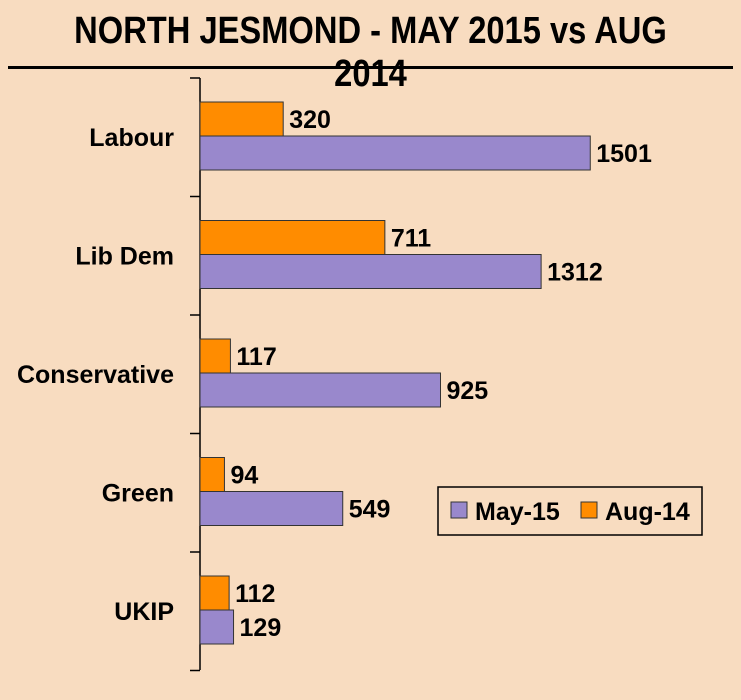 The width and height of the screenshot is (741, 700). I want to click on data-label-lib-dem-may-15: 1312, so click(575, 273).